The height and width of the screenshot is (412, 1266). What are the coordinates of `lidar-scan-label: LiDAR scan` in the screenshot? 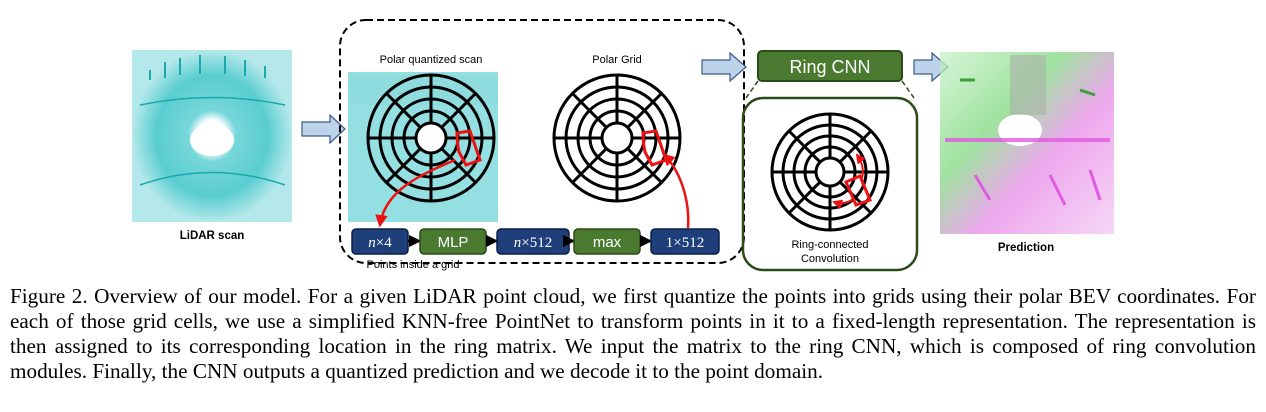 It's located at (212, 236).